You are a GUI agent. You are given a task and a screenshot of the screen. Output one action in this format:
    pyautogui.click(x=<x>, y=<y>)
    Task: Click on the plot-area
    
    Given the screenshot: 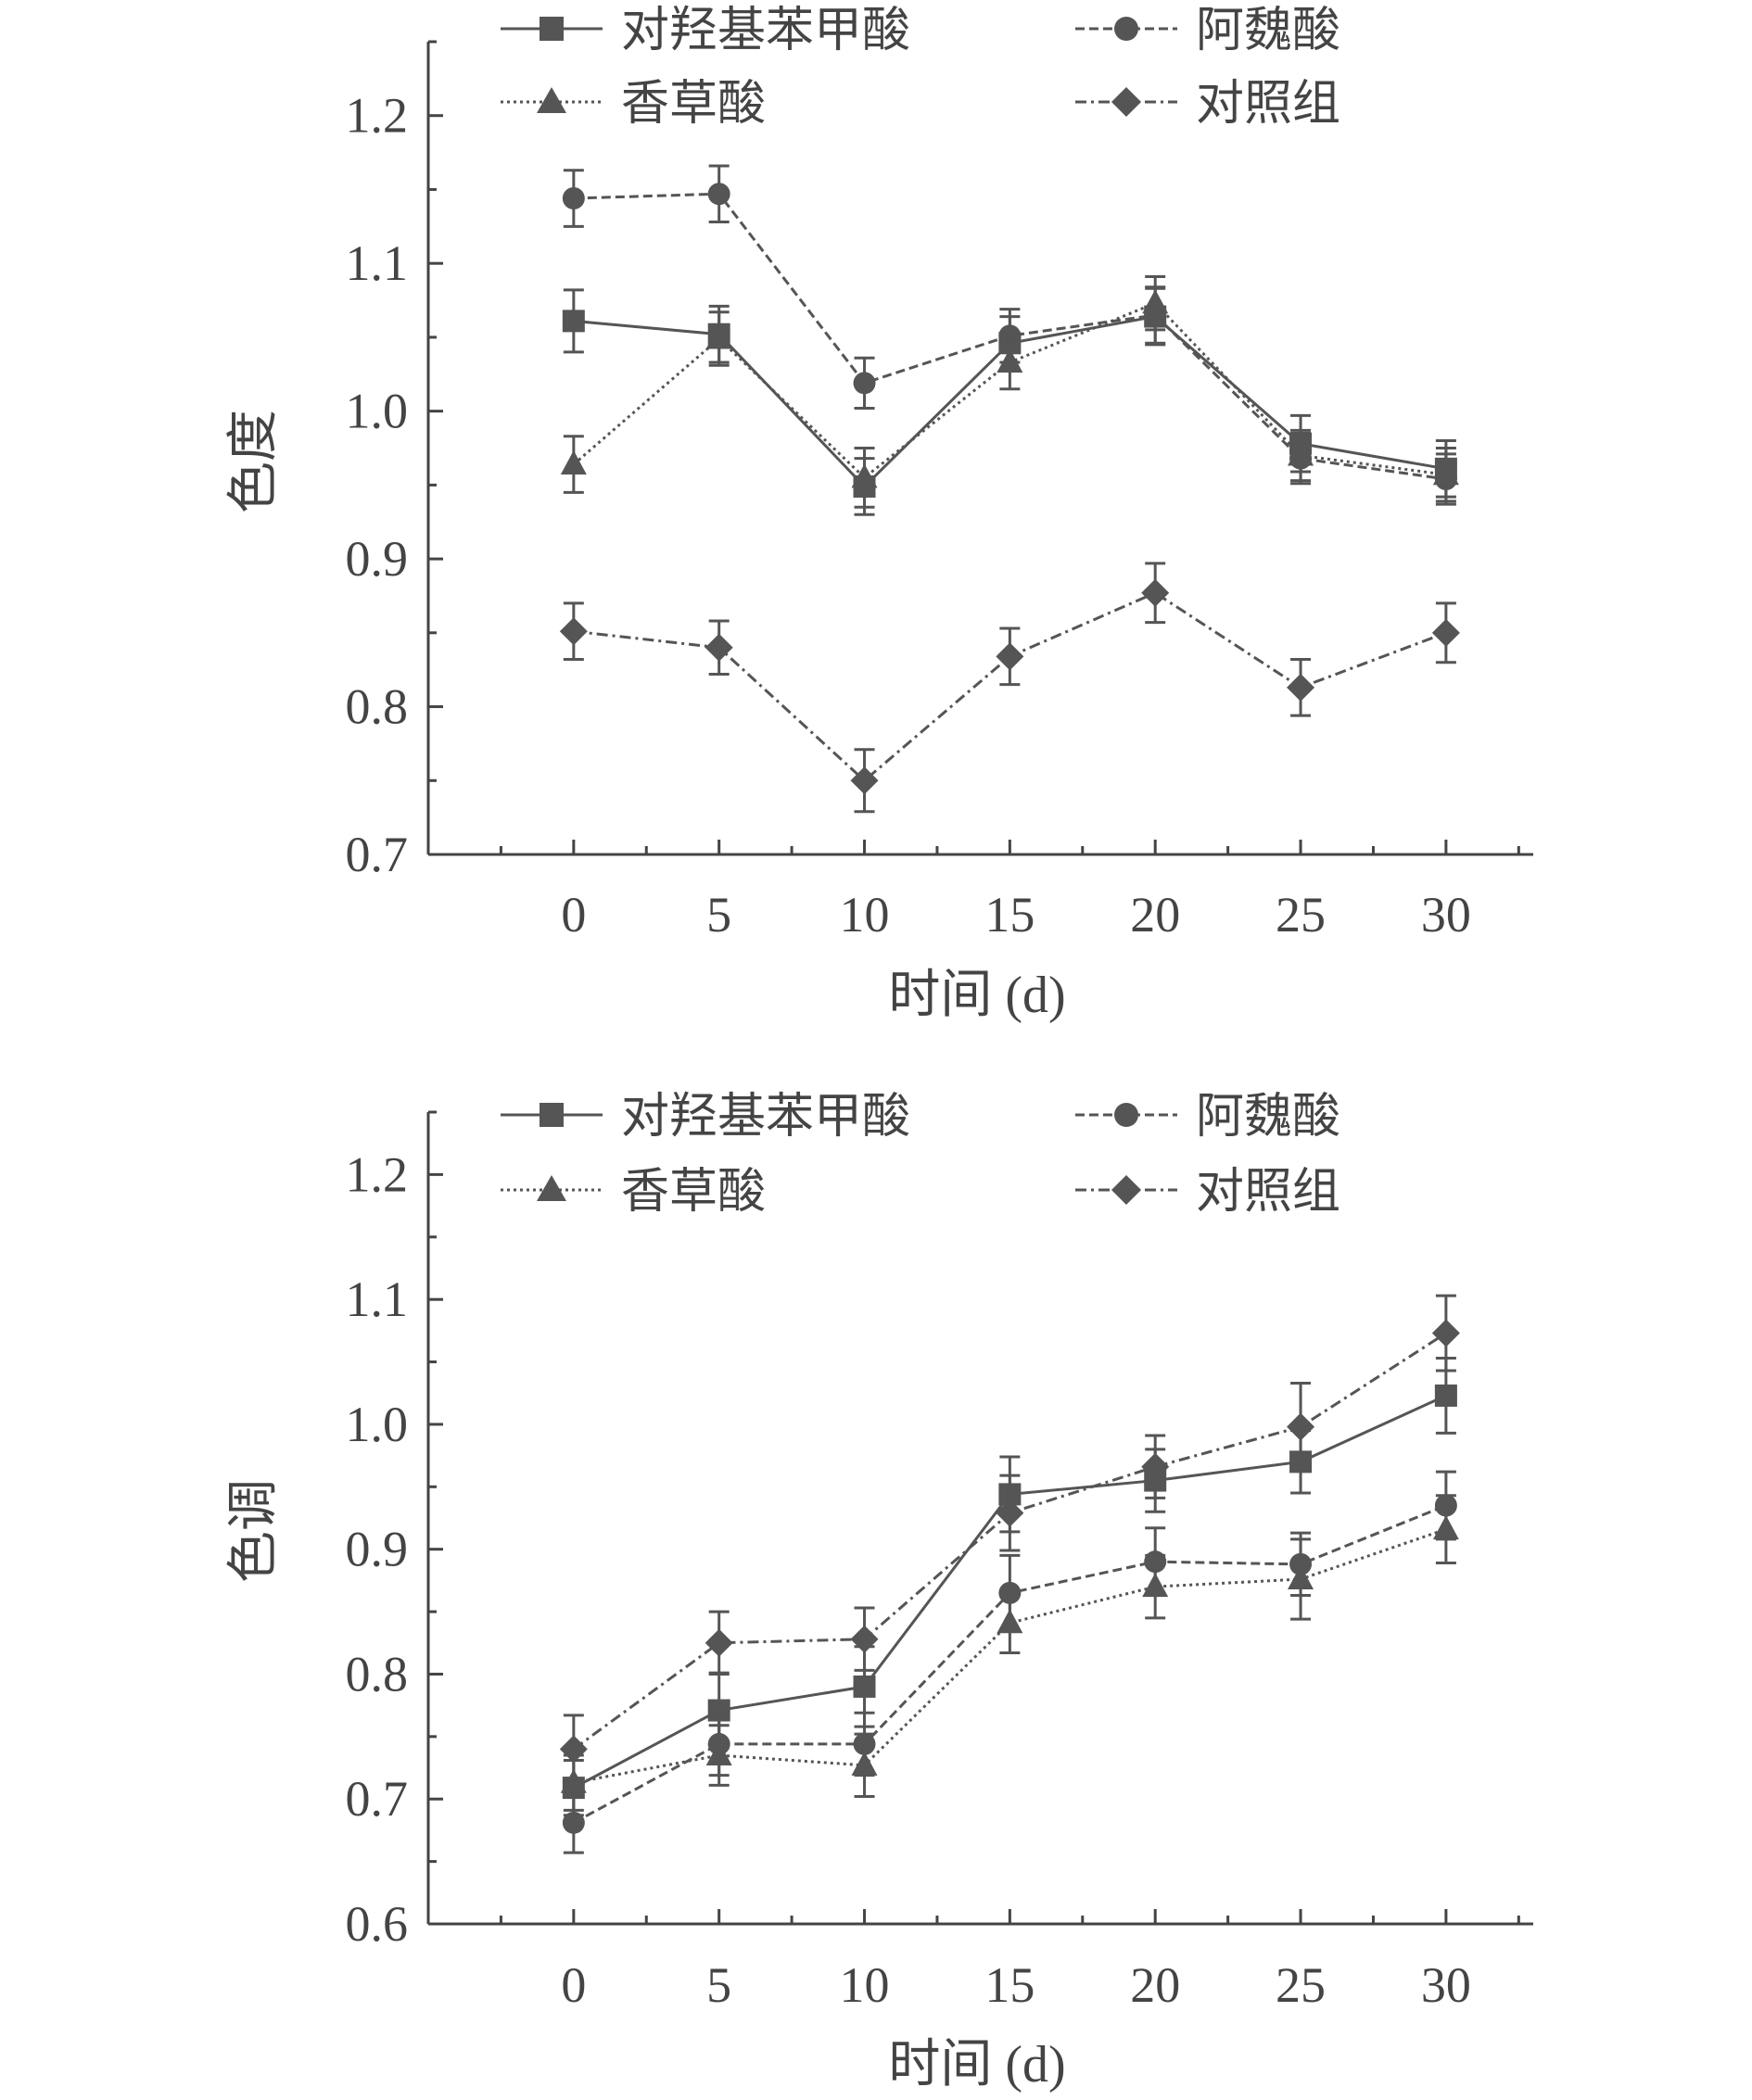 What is the action you would take?
    pyautogui.click(x=1009, y=1574)
    